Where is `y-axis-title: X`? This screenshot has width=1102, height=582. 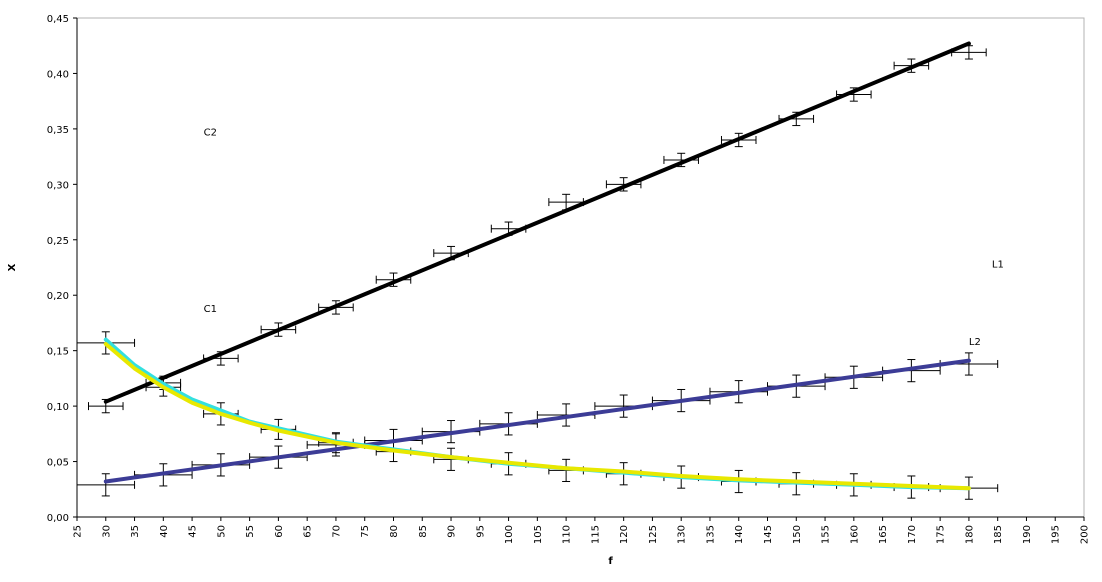
y-axis-title: X is located at coordinates (12, 267).